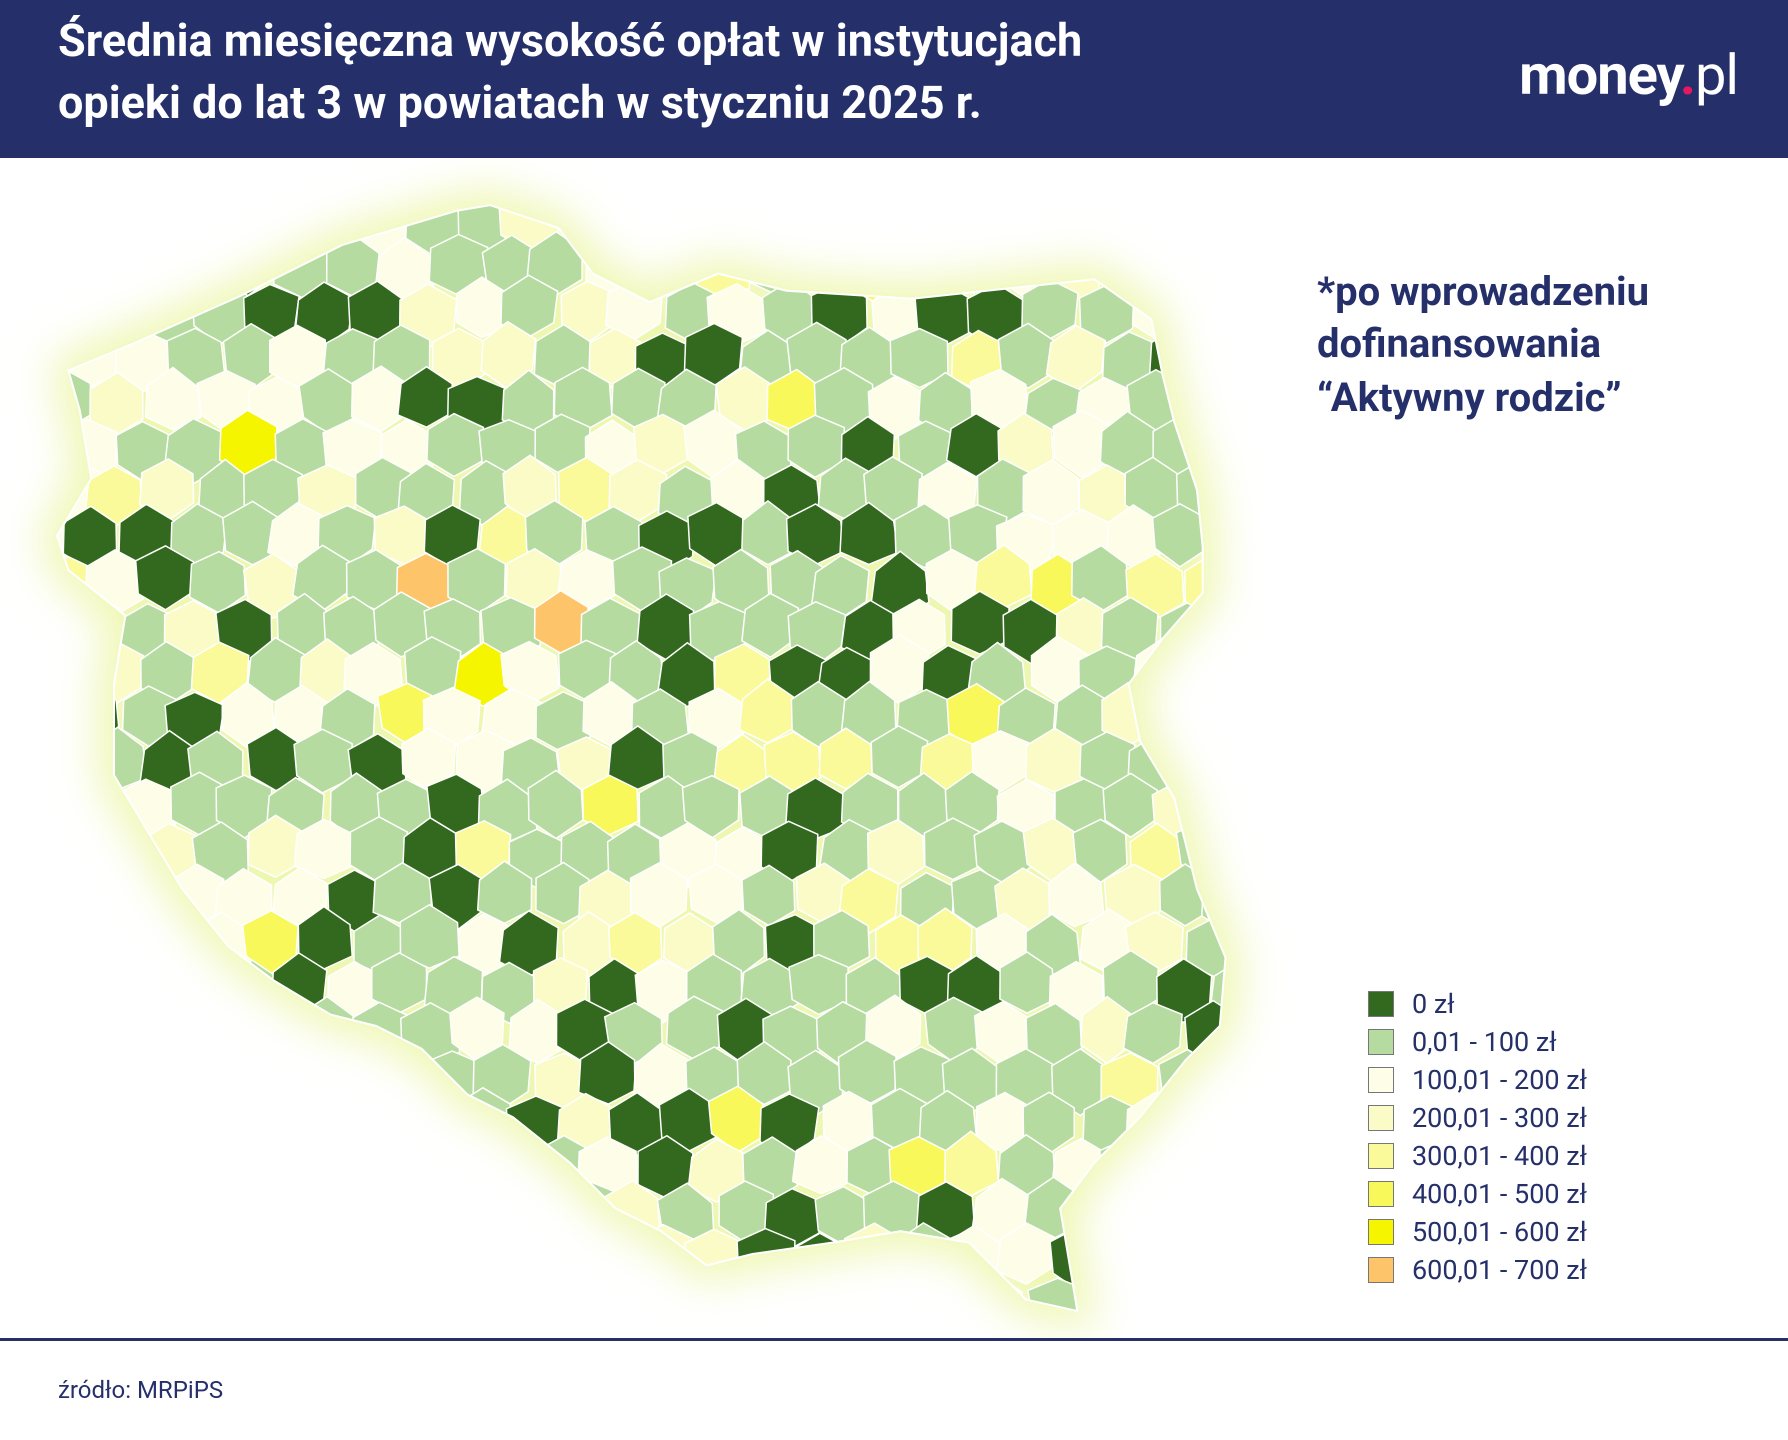 The image size is (1788, 1440). Describe the element at coordinates (1518, 1042) in the screenshot. I see `legend-item: 0,01 - 100 zł` at that location.